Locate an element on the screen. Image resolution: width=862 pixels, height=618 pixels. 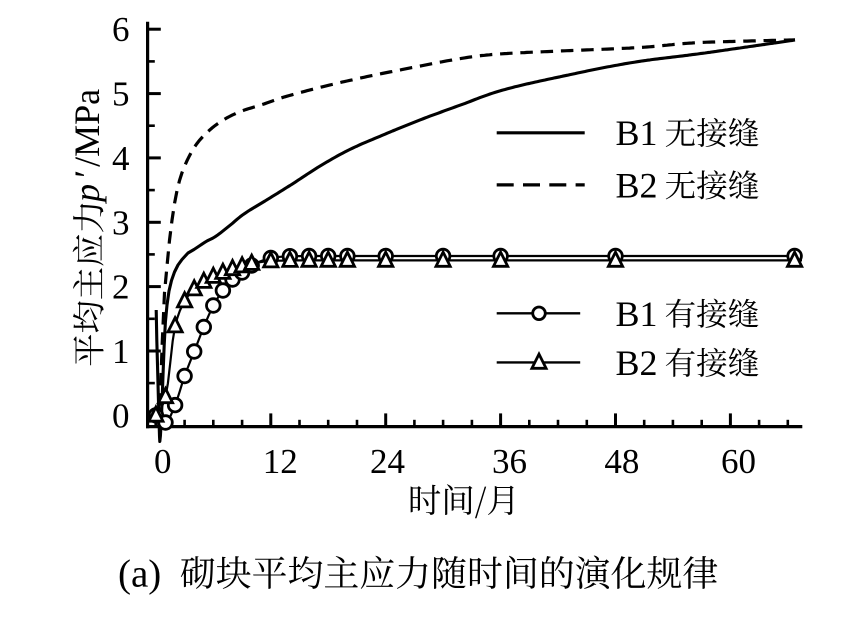
svg-text: 48 is located at coordinates (621, 461).